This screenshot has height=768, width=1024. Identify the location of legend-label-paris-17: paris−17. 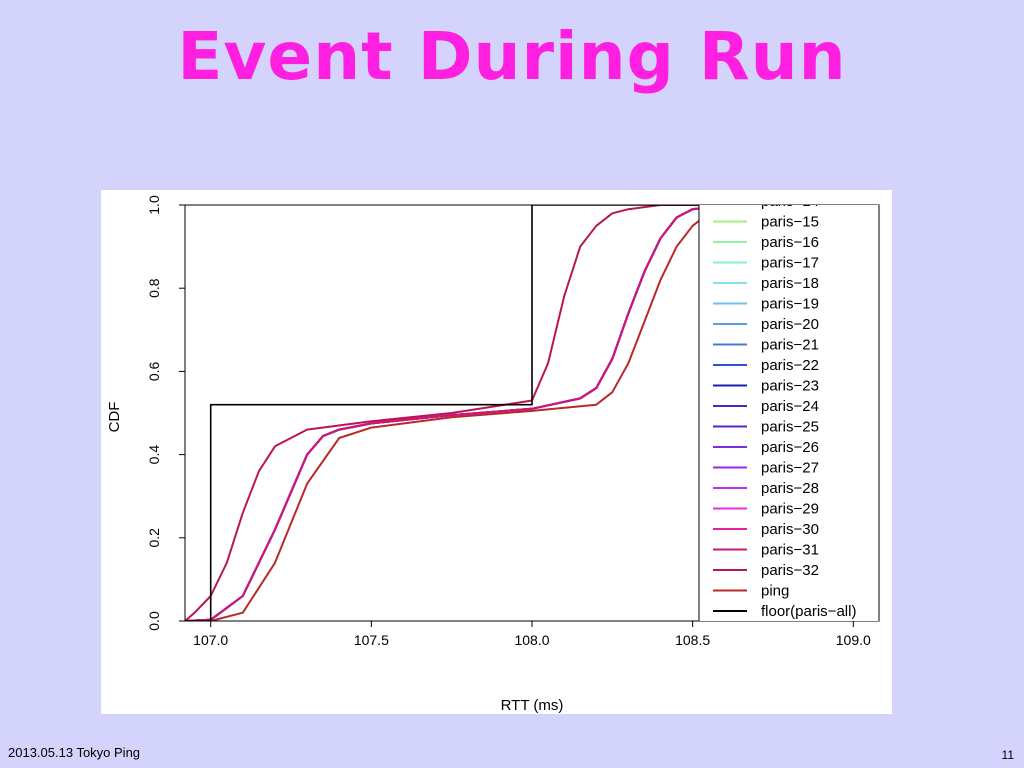
(790, 263).